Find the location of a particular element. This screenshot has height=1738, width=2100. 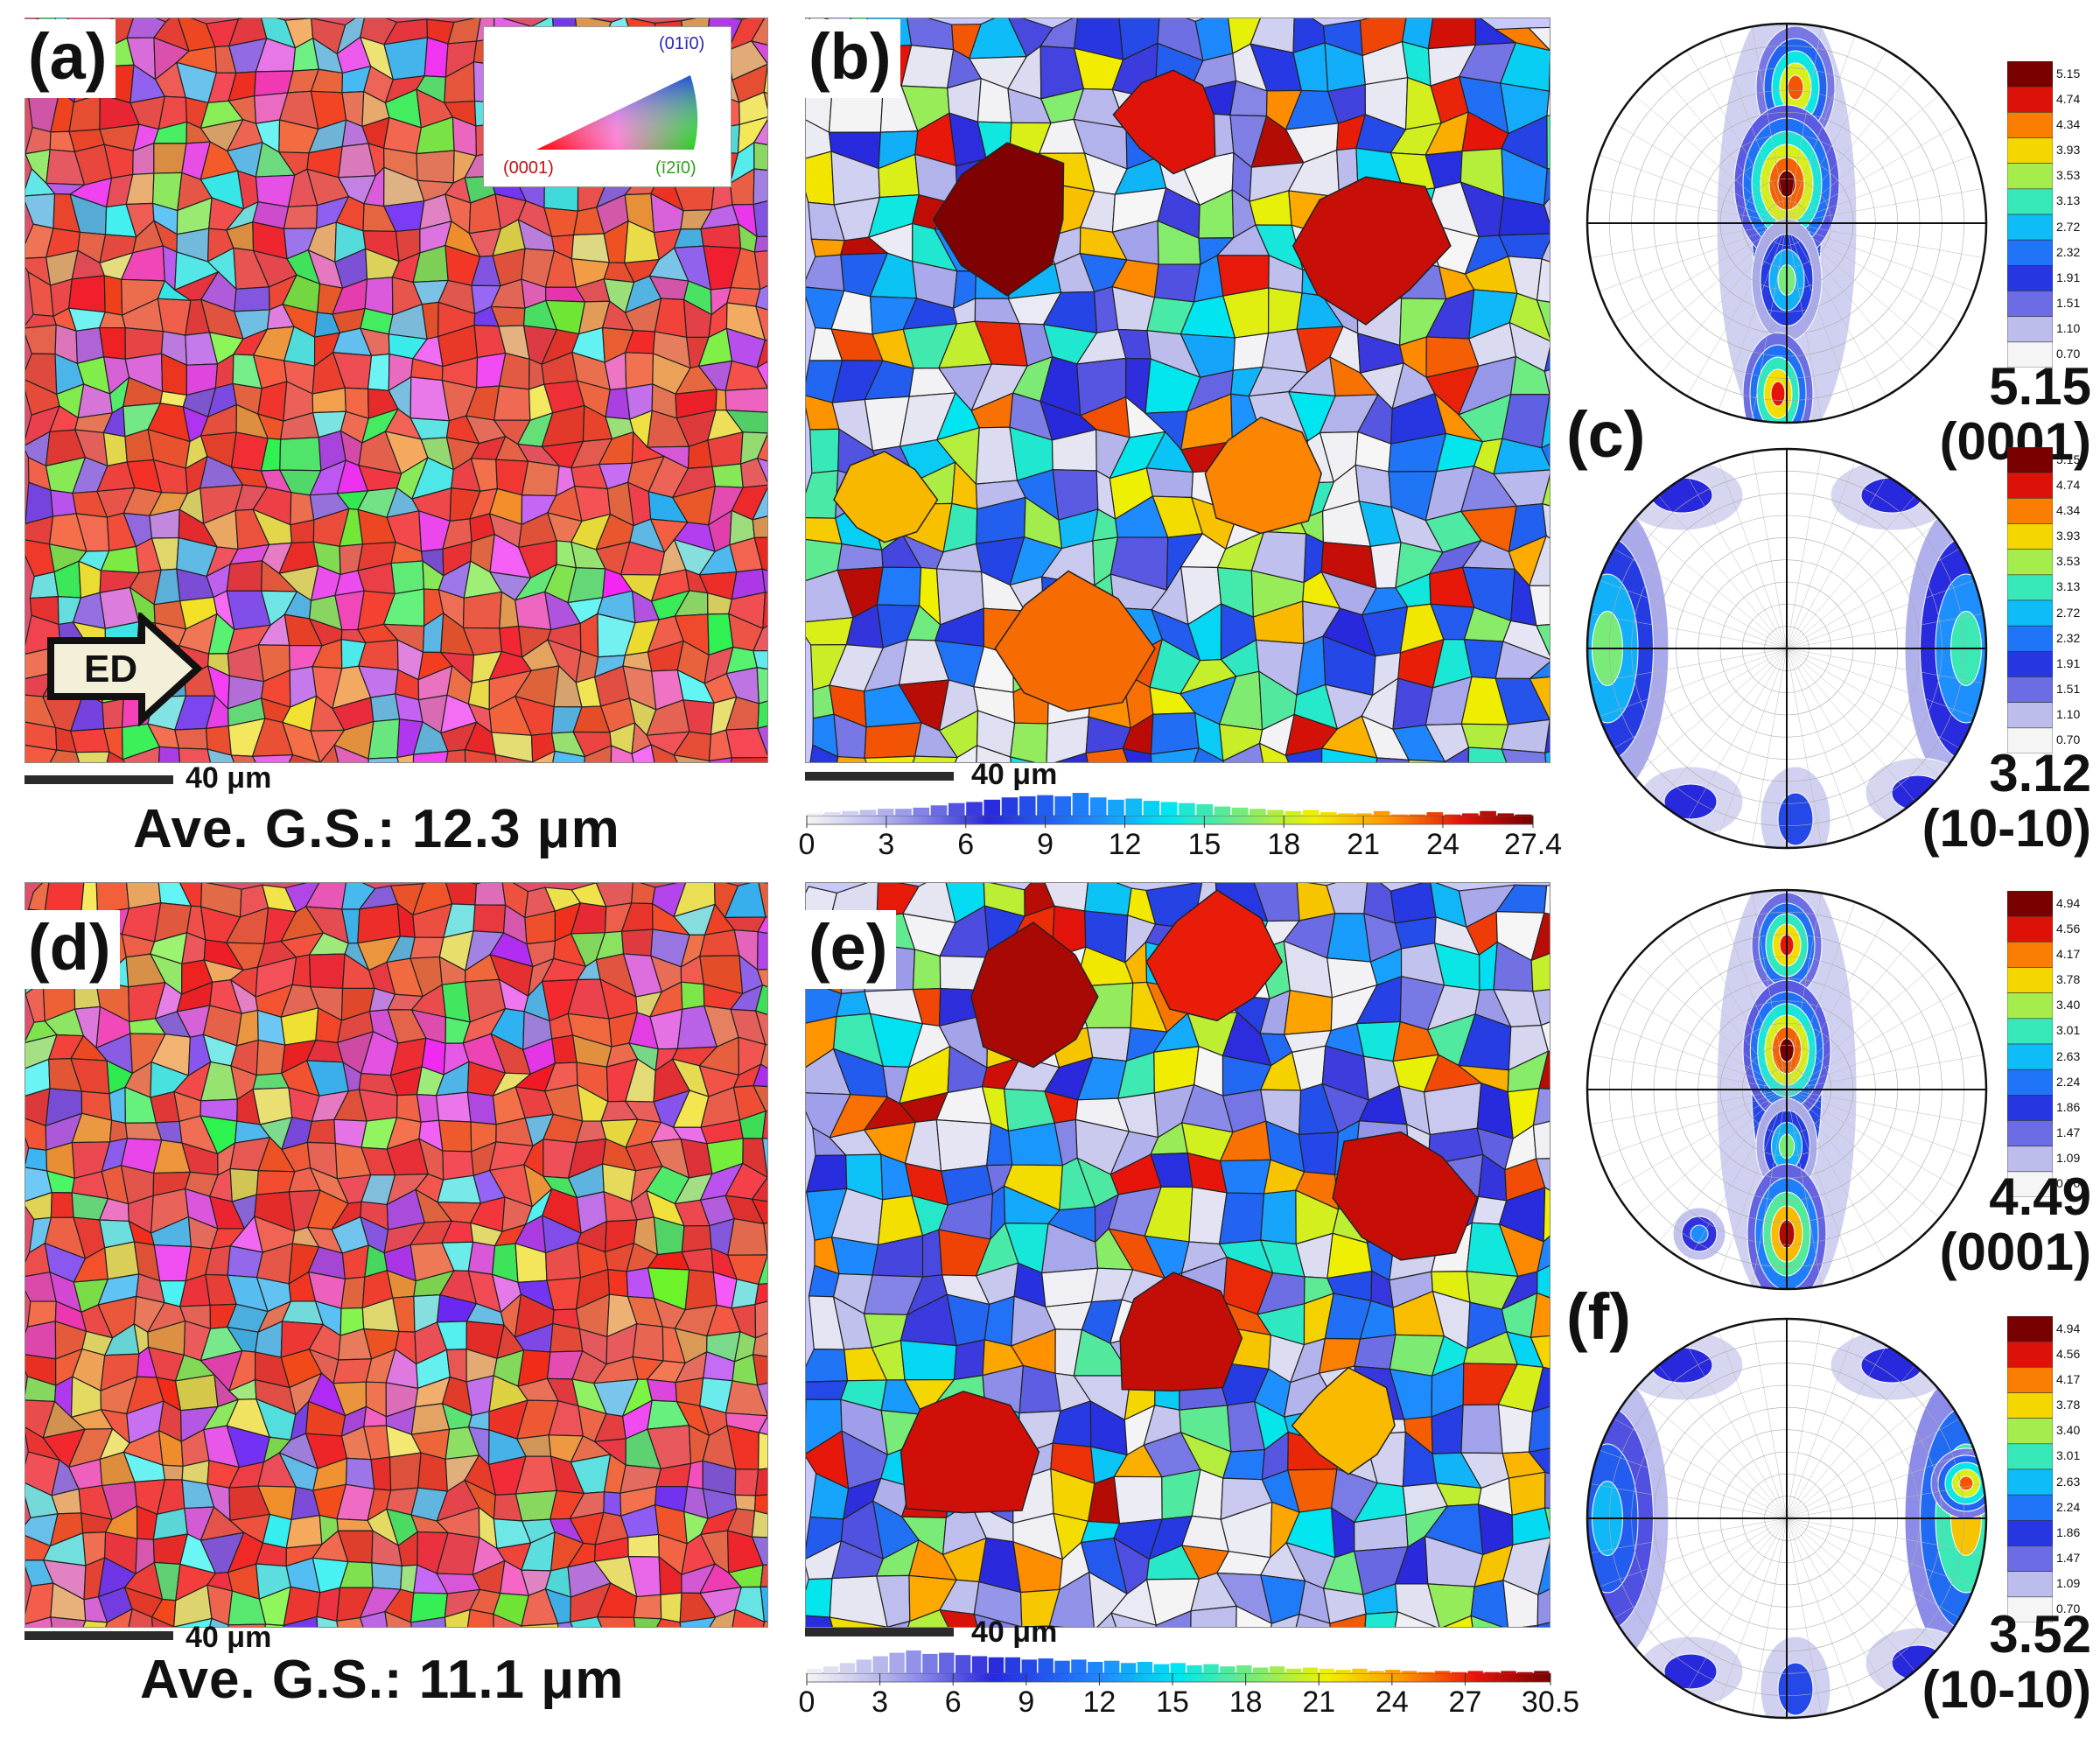

avg-grain-size-a: Ave. G.S.: 12.3 μm is located at coordinates (376, 829).